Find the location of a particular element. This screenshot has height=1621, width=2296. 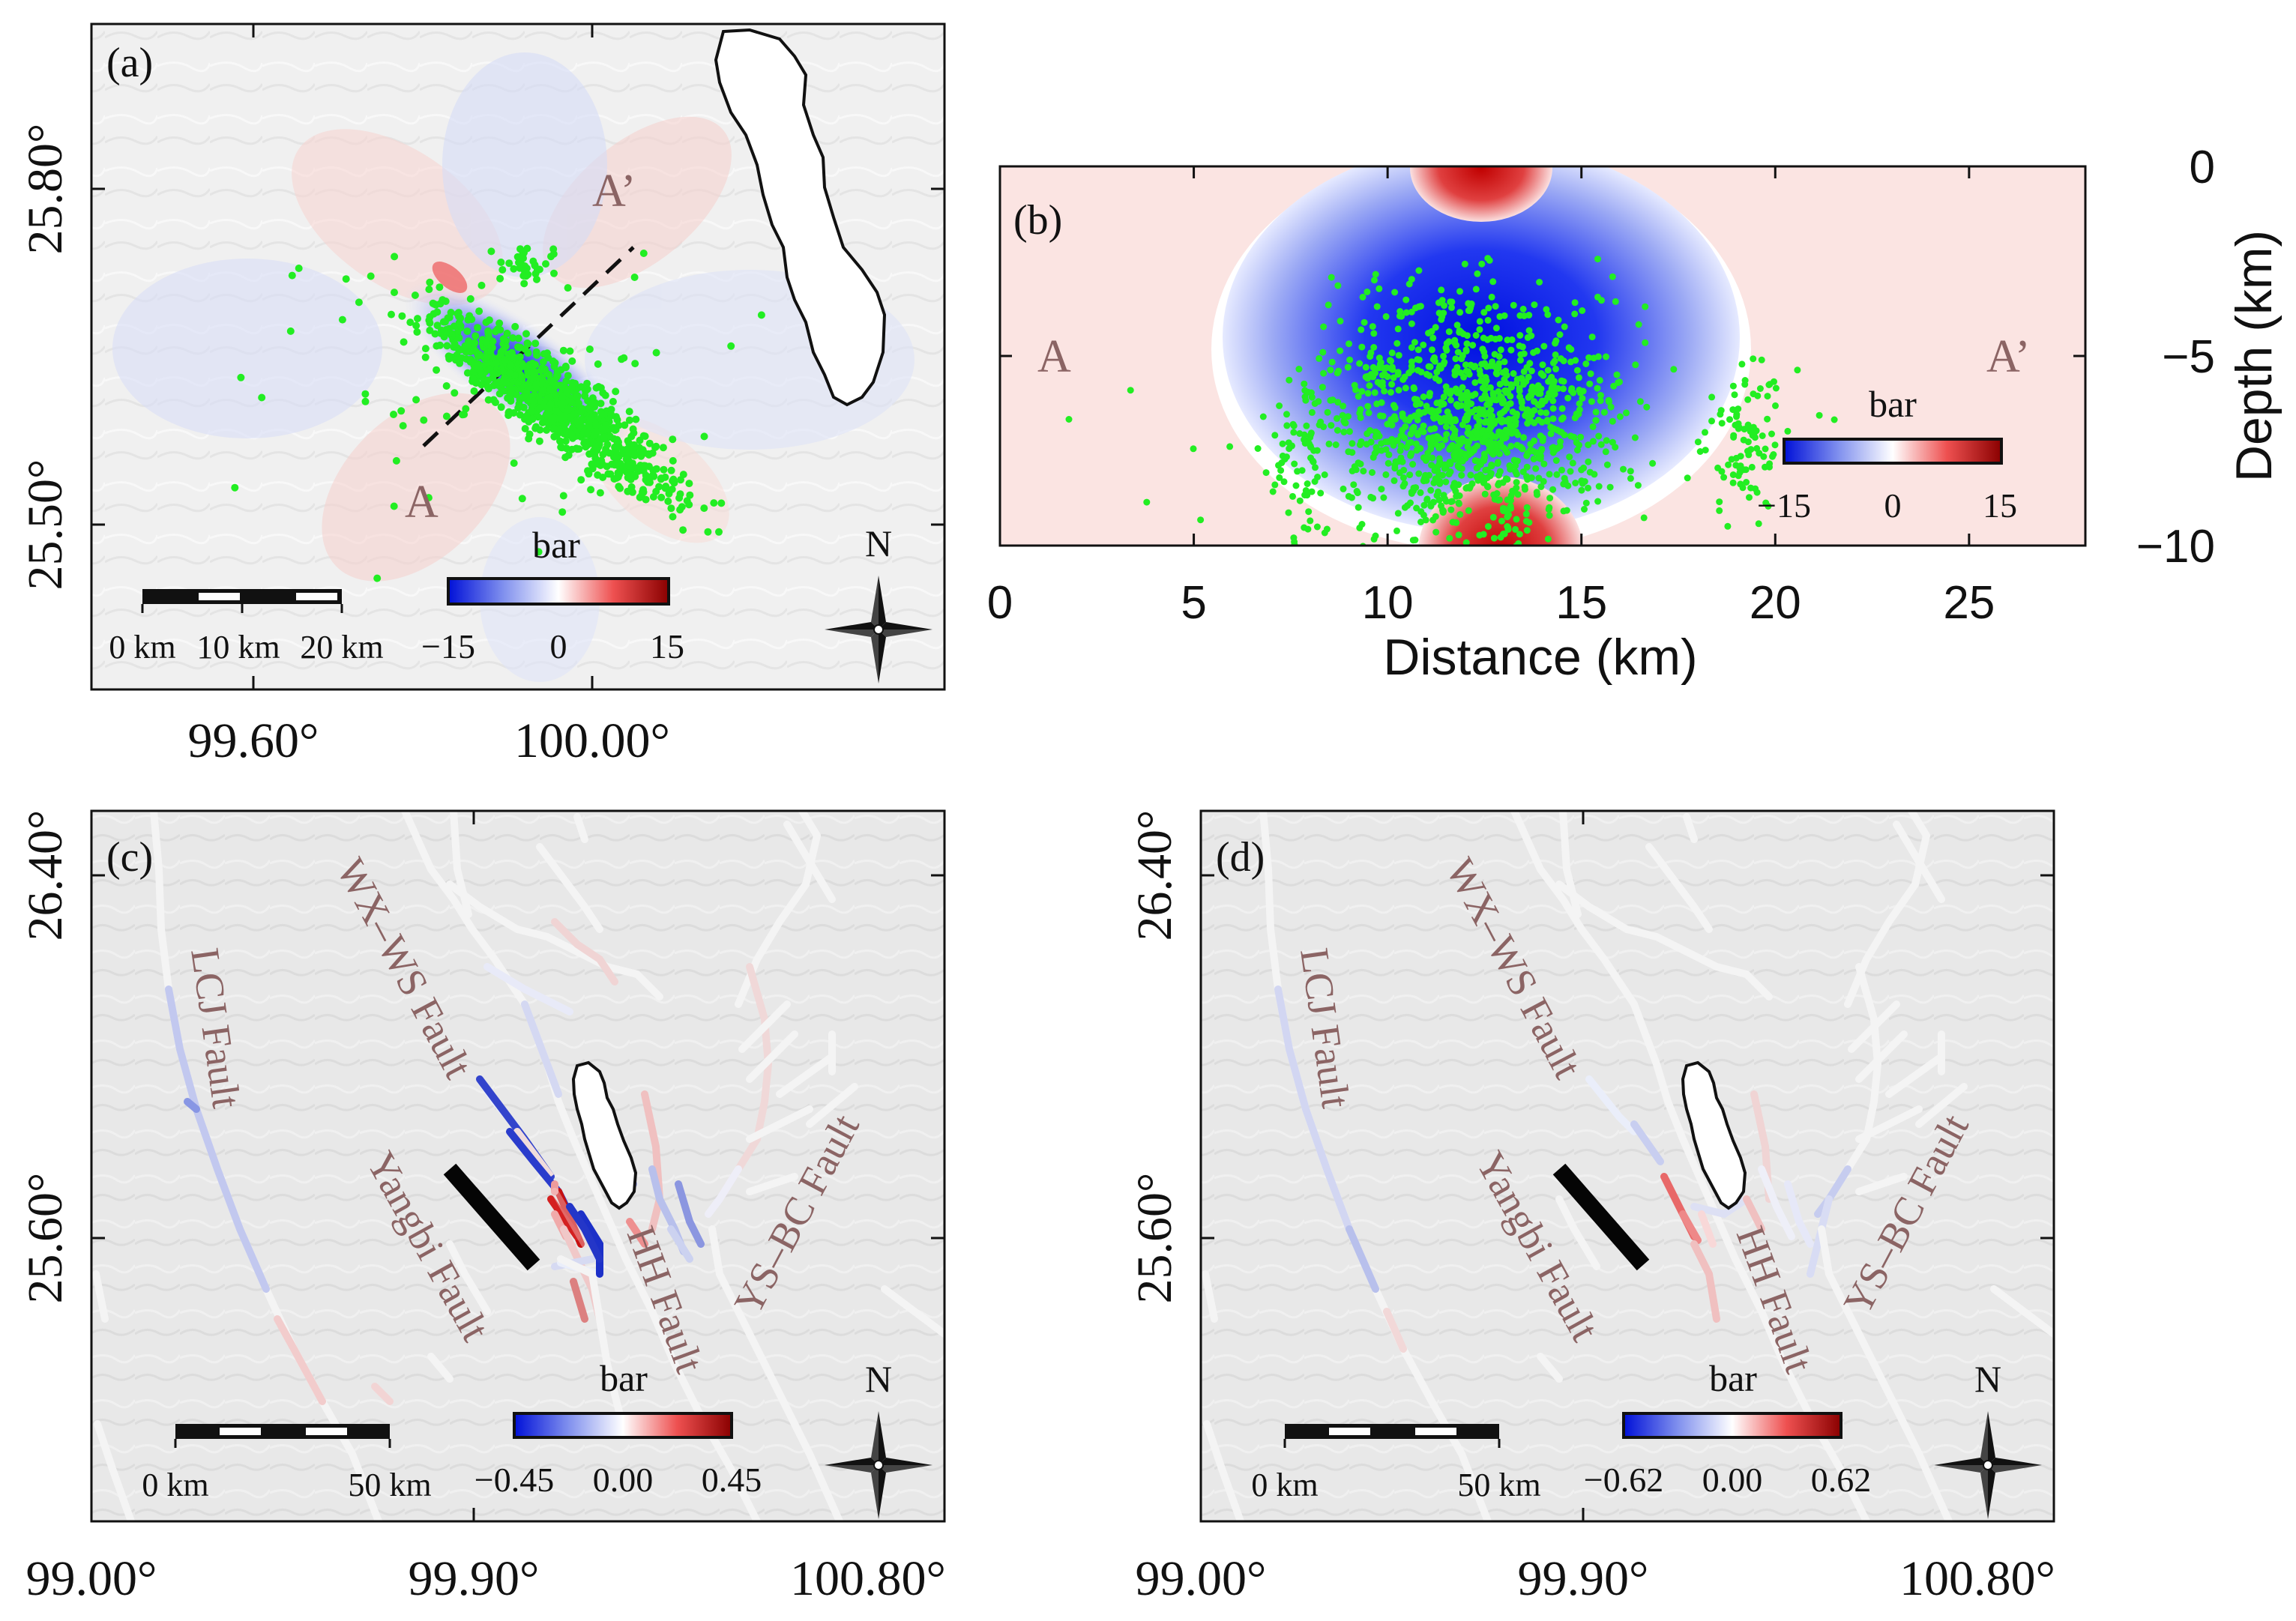

panel-d-colorbar-min: −0.62 is located at coordinates (1624, 1480).